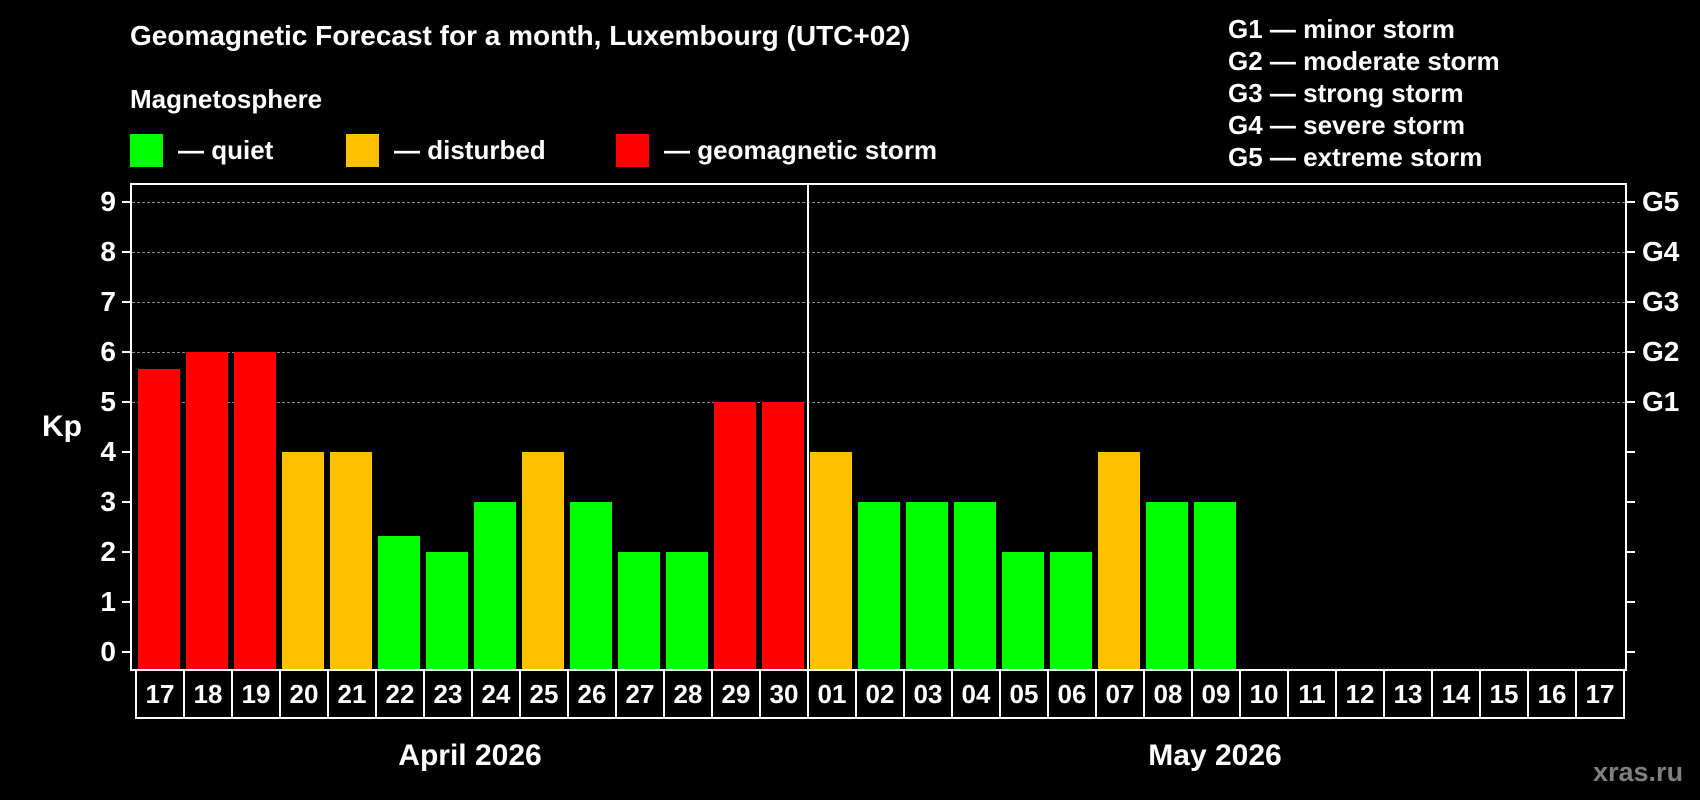 This screenshot has height=800, width=1700. Describe the element at coordinates (1073, 694) in the screenshot. I see `date-cell: 06` at that location.